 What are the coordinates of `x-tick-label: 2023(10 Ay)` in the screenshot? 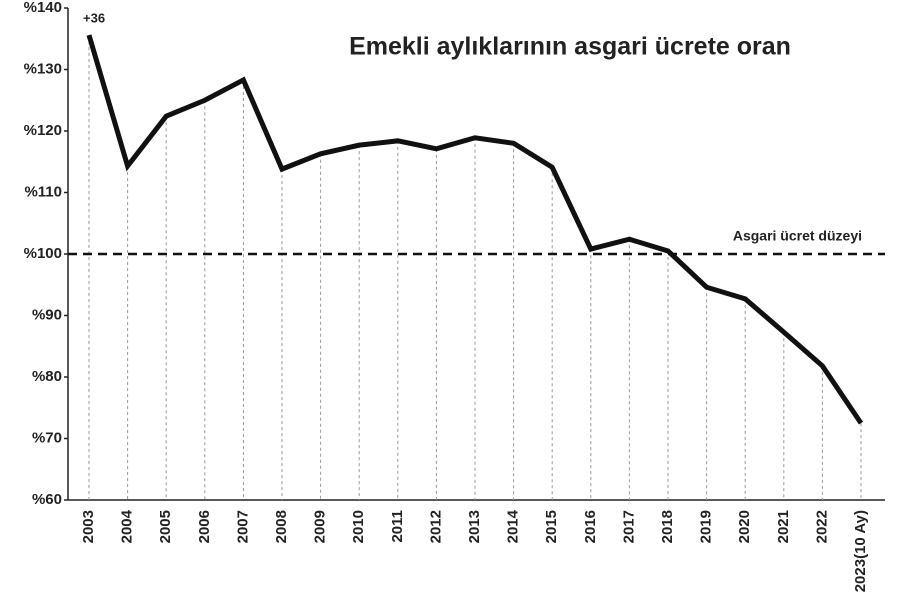 It's located at (860, 551).